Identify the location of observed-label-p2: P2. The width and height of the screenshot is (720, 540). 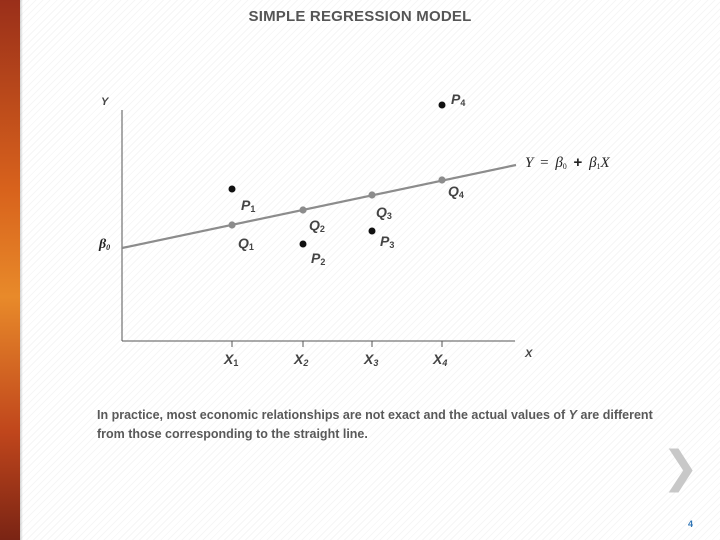
(318, 258).